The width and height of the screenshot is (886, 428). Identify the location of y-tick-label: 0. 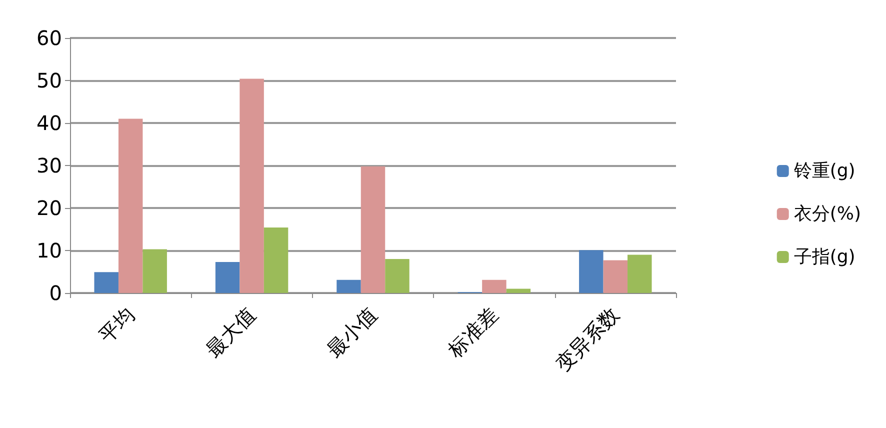
(55, 293).